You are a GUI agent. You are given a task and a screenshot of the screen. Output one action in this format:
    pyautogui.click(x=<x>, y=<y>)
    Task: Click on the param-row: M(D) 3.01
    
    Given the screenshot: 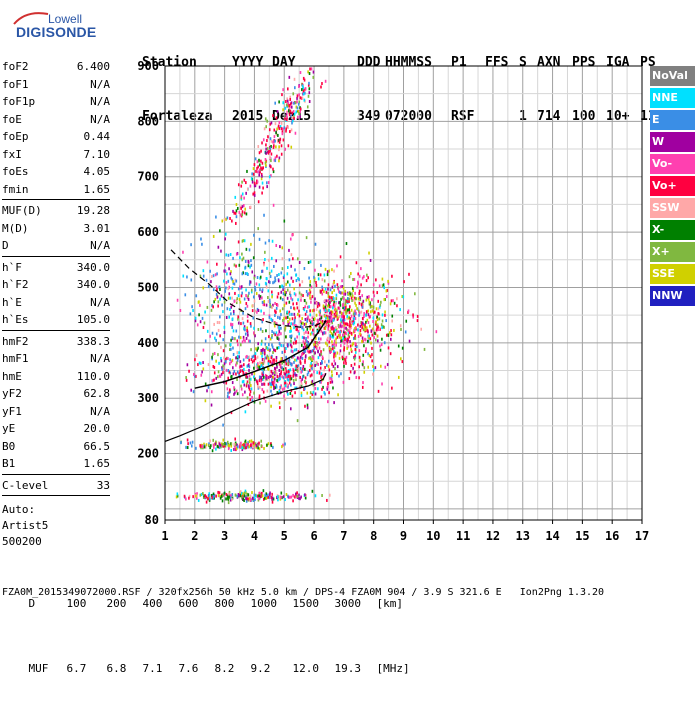 What is the action you would take?
    pyautogui.click(x=56, y=229)
    